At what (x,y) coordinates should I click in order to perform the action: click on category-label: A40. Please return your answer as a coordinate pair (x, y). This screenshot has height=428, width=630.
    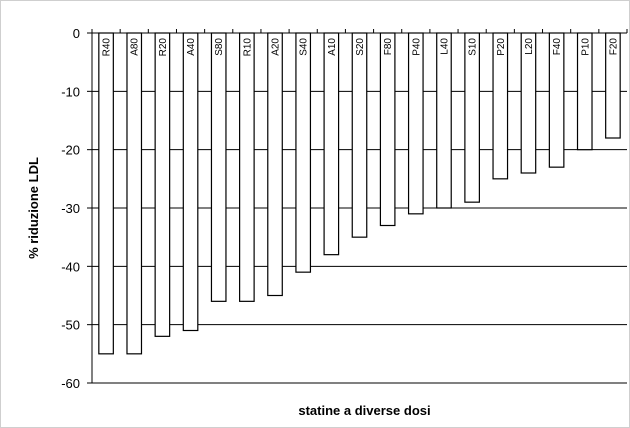
    Looking at the image, I should click on (191, 47).